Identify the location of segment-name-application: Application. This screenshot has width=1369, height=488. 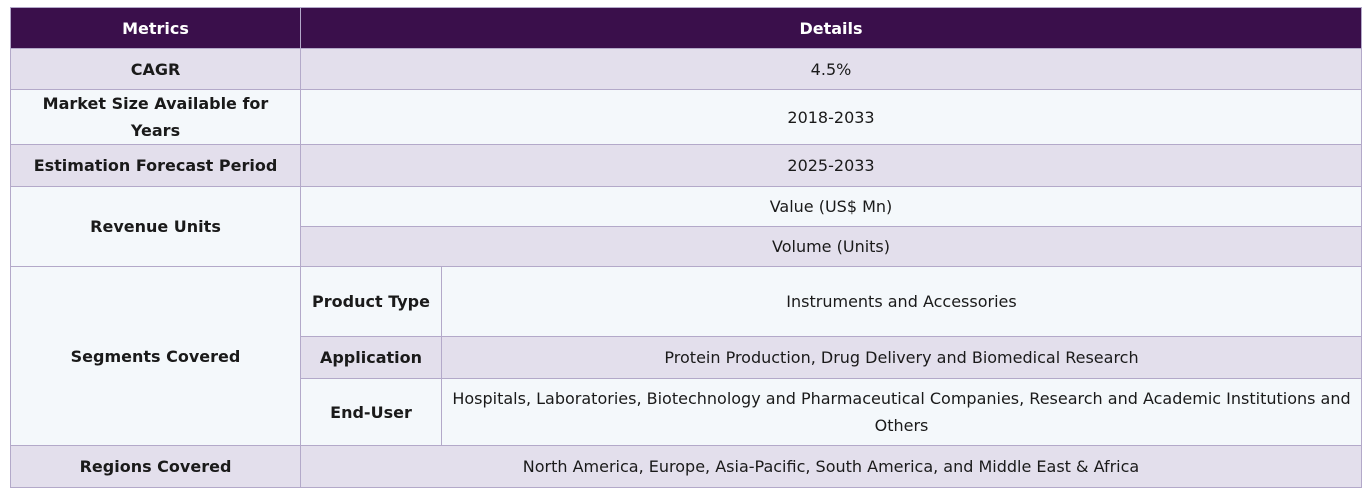
(371, 357).